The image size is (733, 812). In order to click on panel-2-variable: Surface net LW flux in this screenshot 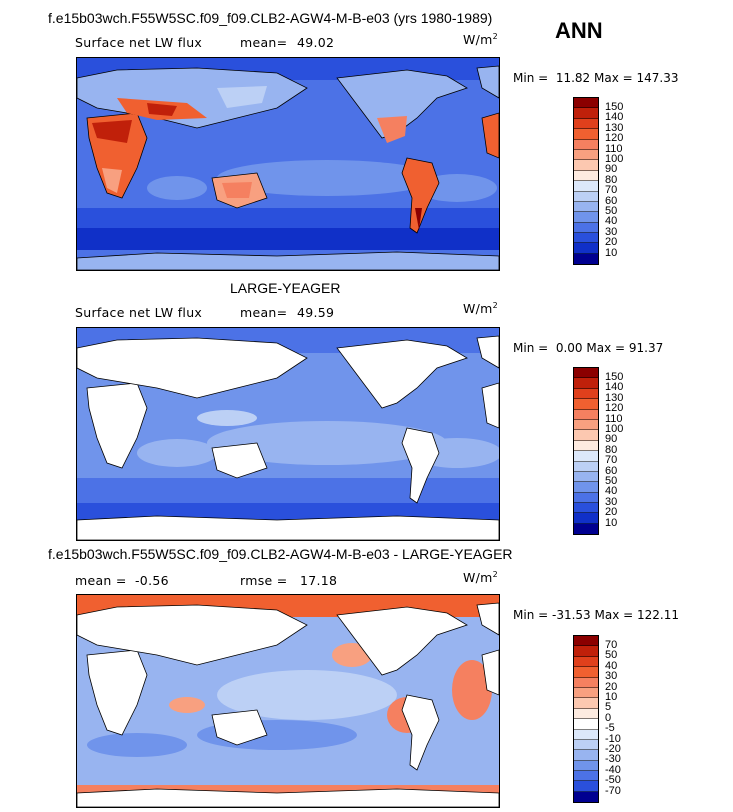, I will do `click(139, 312)`.